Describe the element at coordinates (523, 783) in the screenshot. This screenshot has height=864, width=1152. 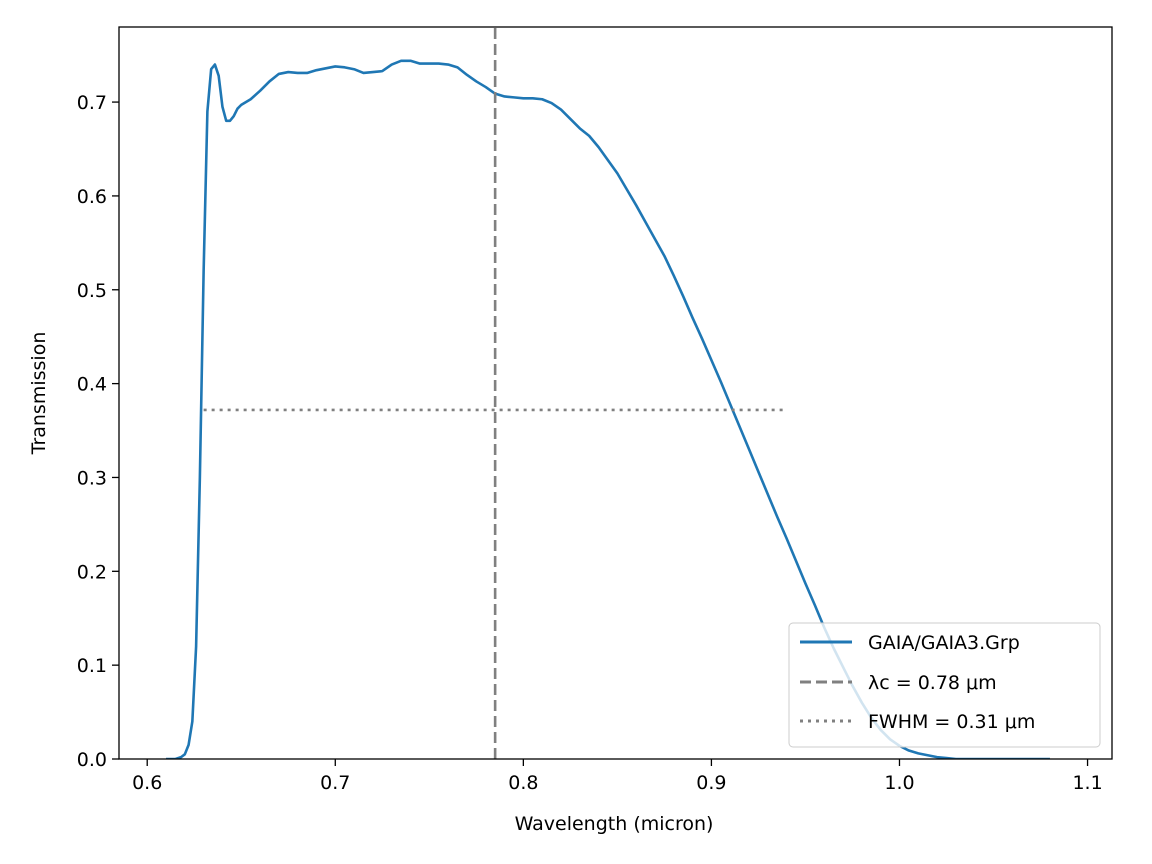
I see `x-tick-label: 0.8` at that location.